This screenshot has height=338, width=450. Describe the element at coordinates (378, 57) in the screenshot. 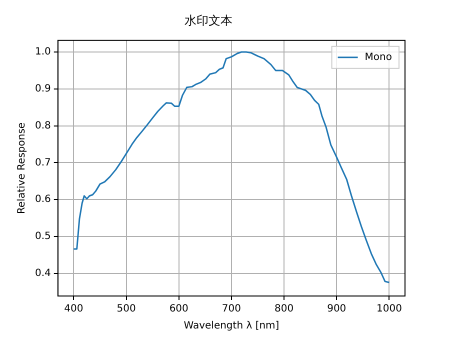

I see `legend-label: Mono` at that location.